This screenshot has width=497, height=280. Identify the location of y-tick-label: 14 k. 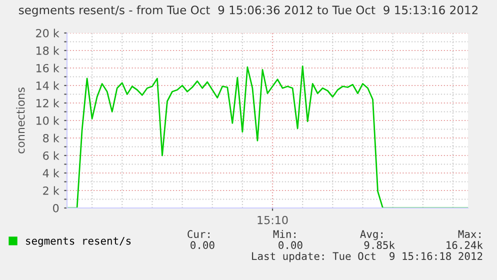
(48, 85).